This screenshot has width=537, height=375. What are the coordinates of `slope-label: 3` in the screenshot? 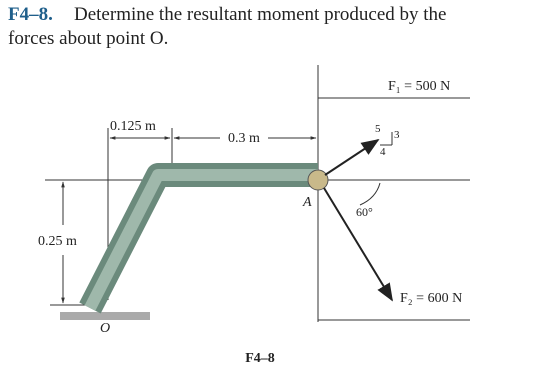 It's located at (397, 135).